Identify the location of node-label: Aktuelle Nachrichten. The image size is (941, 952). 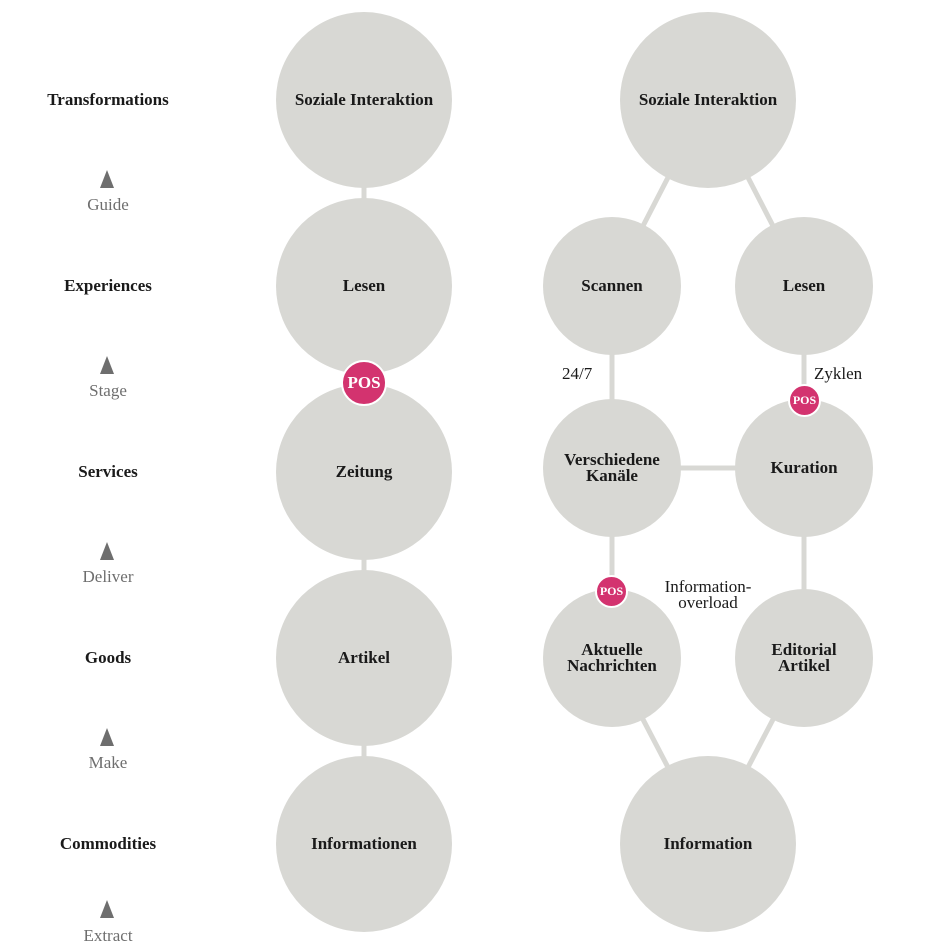
(612, 657).